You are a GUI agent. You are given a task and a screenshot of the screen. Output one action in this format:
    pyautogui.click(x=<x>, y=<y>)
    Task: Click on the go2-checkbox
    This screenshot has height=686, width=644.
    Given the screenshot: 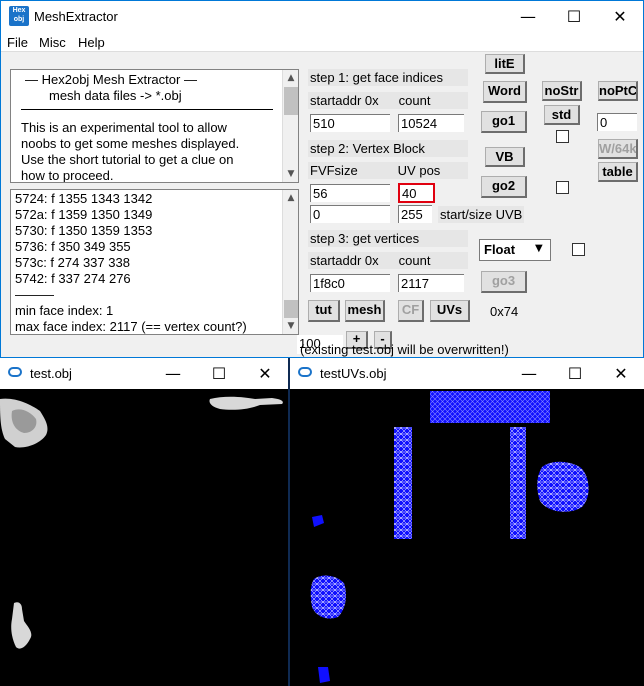 What is the action you would take?
    pyautogui.click(x=562, y=187)
    